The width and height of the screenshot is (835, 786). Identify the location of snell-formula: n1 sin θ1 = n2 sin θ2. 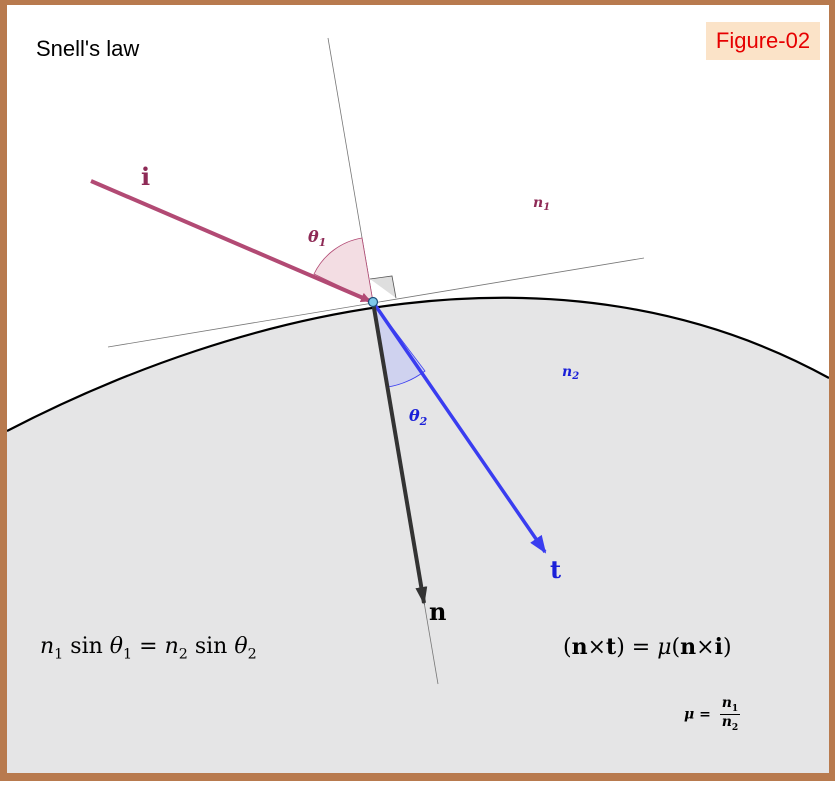
(148, 648).